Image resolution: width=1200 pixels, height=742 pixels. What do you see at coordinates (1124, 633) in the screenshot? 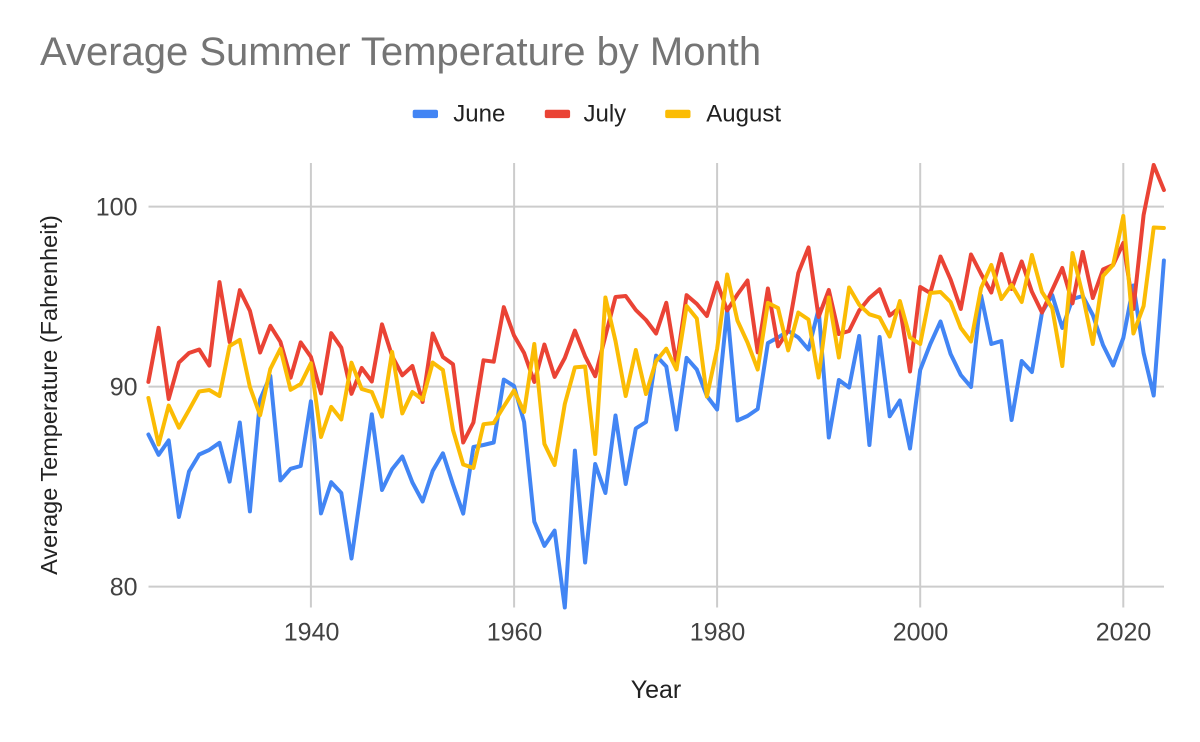
I see `svg-text: 2020` at bounding box center [1124, 633].